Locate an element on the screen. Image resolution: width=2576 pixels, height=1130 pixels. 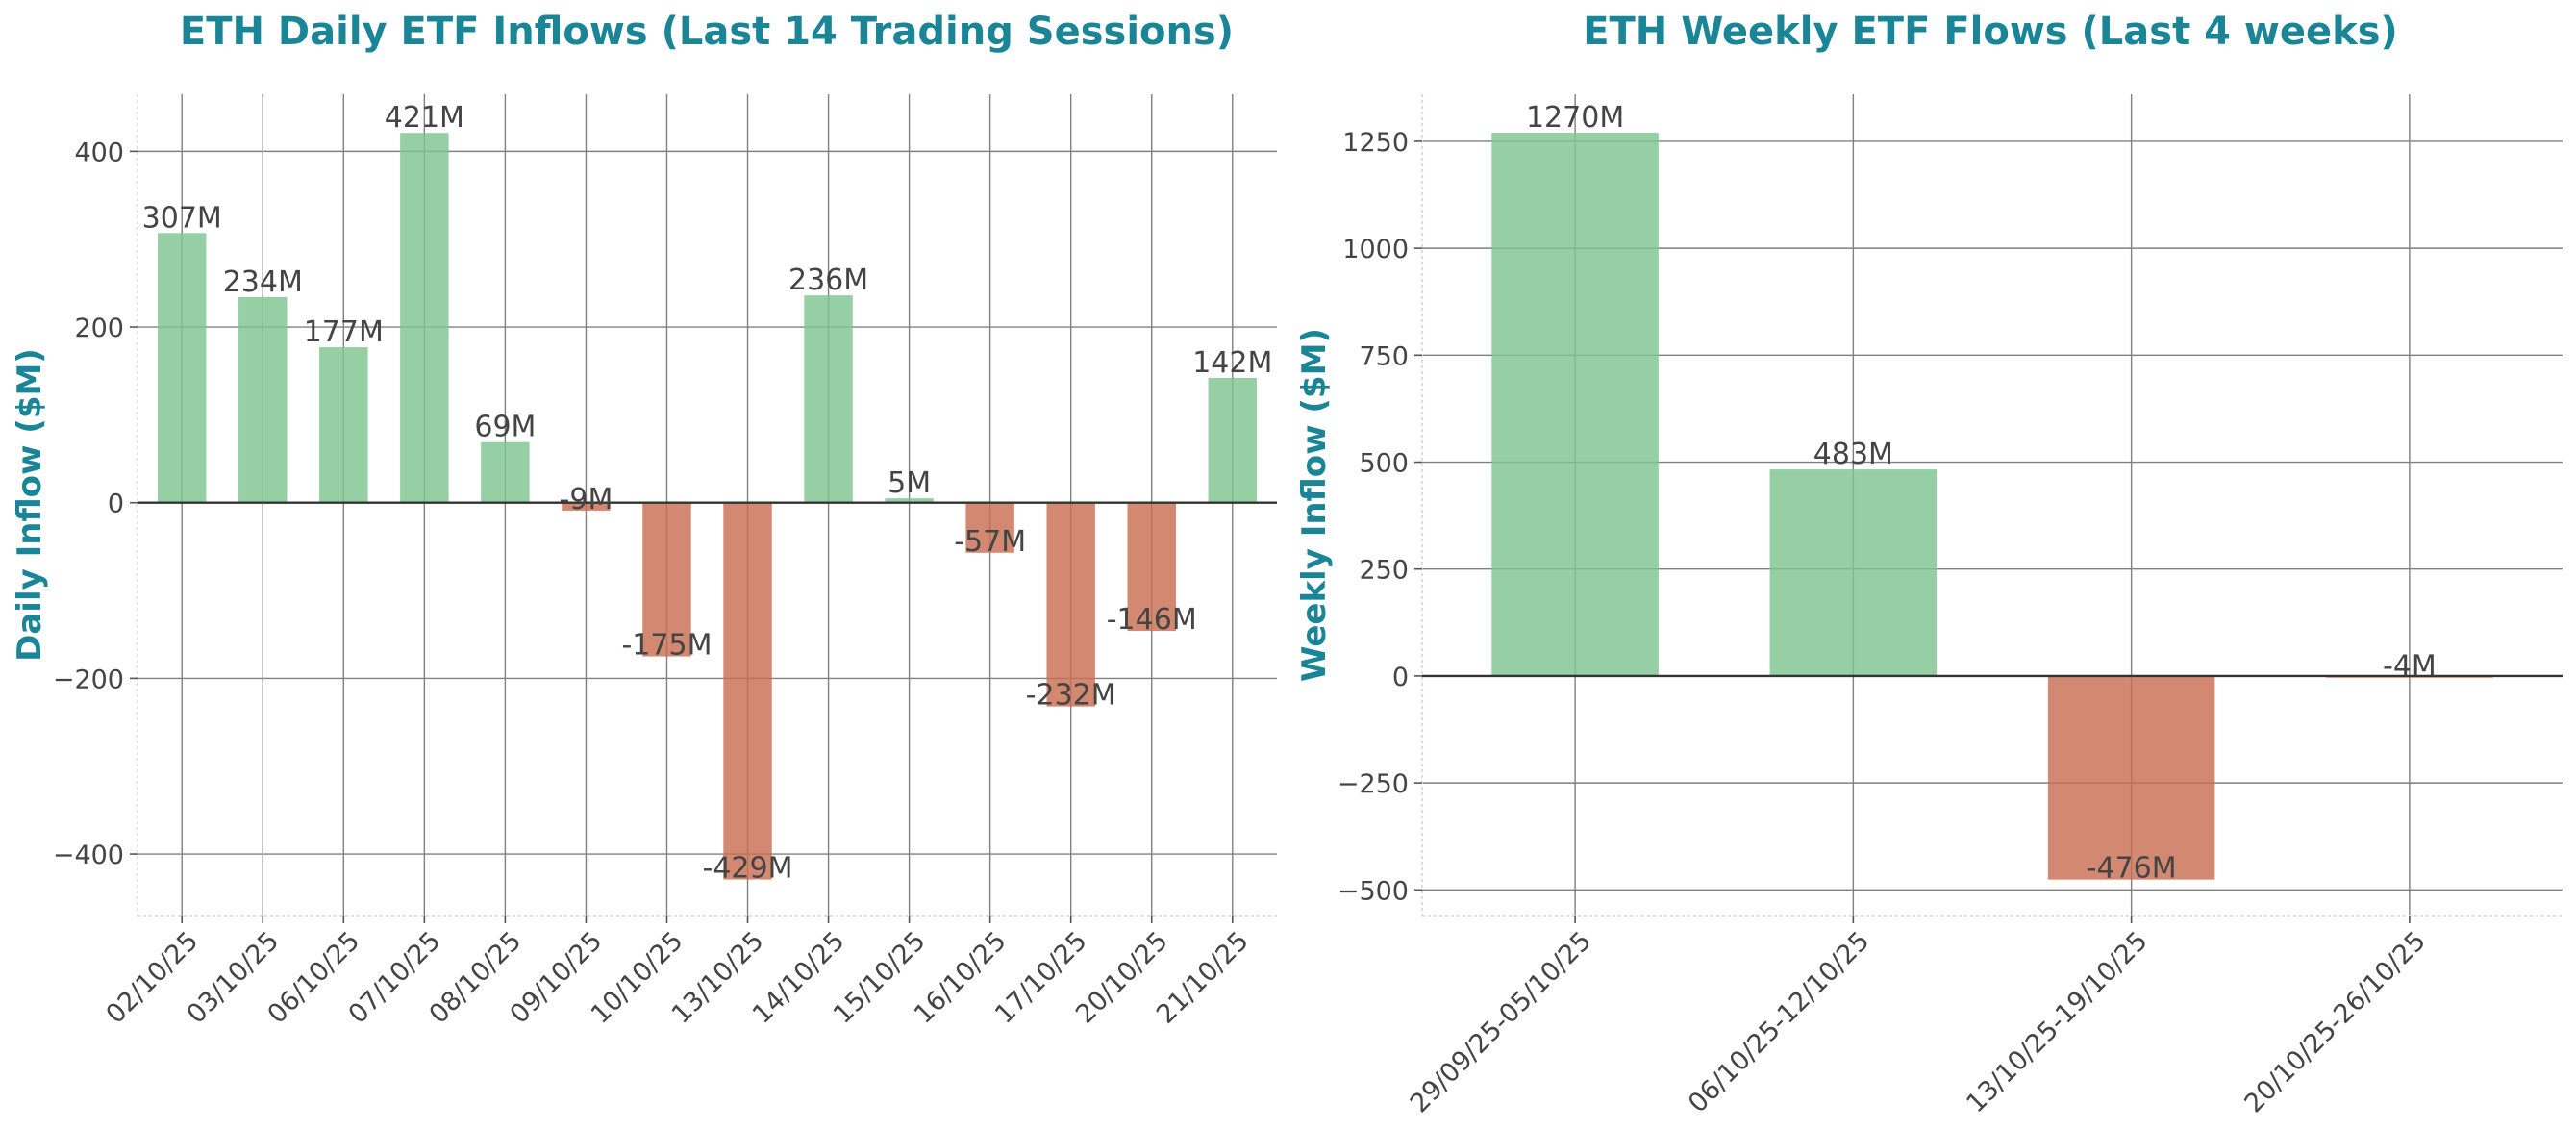
daily-bar-07/10/25 is located at coordinates (424, 318).